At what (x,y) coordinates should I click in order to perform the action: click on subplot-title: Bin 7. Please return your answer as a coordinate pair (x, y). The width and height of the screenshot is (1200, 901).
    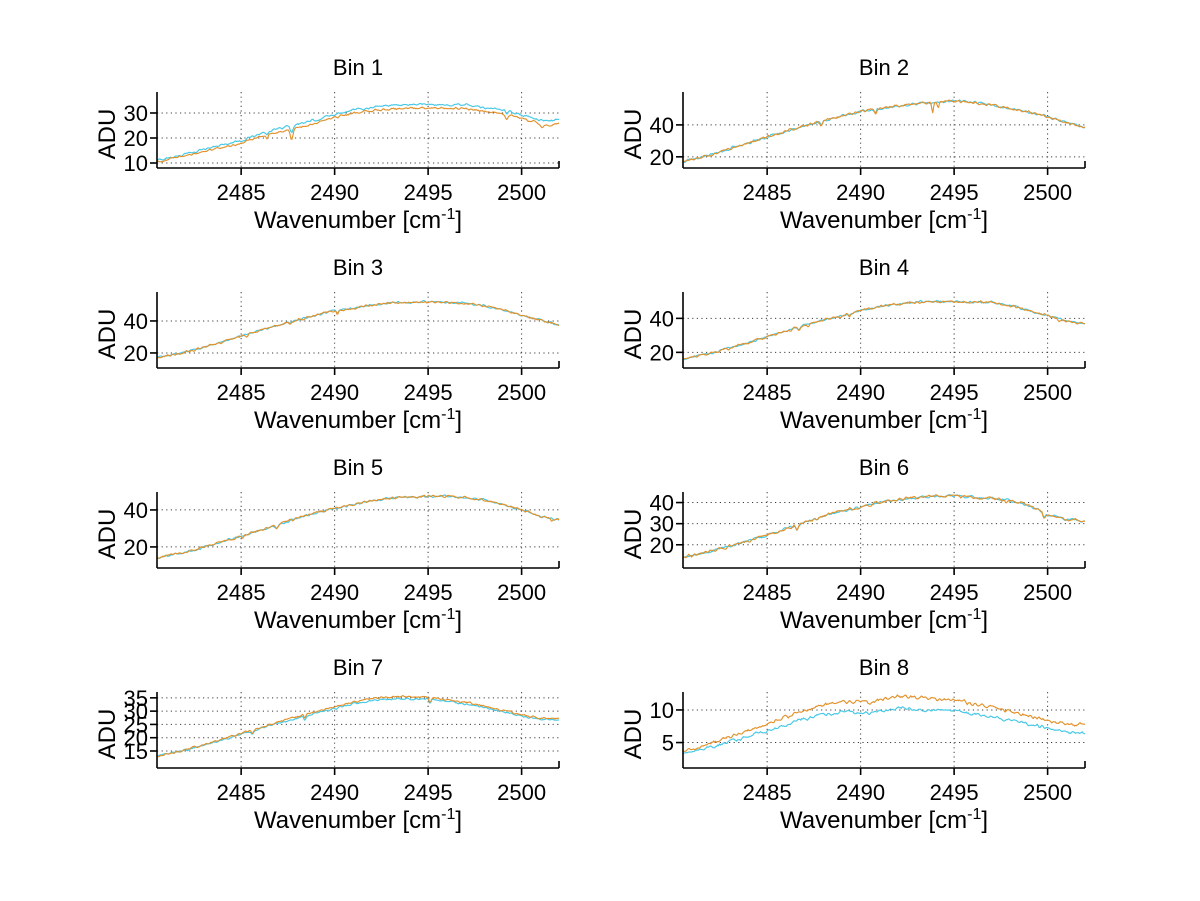
    Looking at the image, I should click on (358, 667).